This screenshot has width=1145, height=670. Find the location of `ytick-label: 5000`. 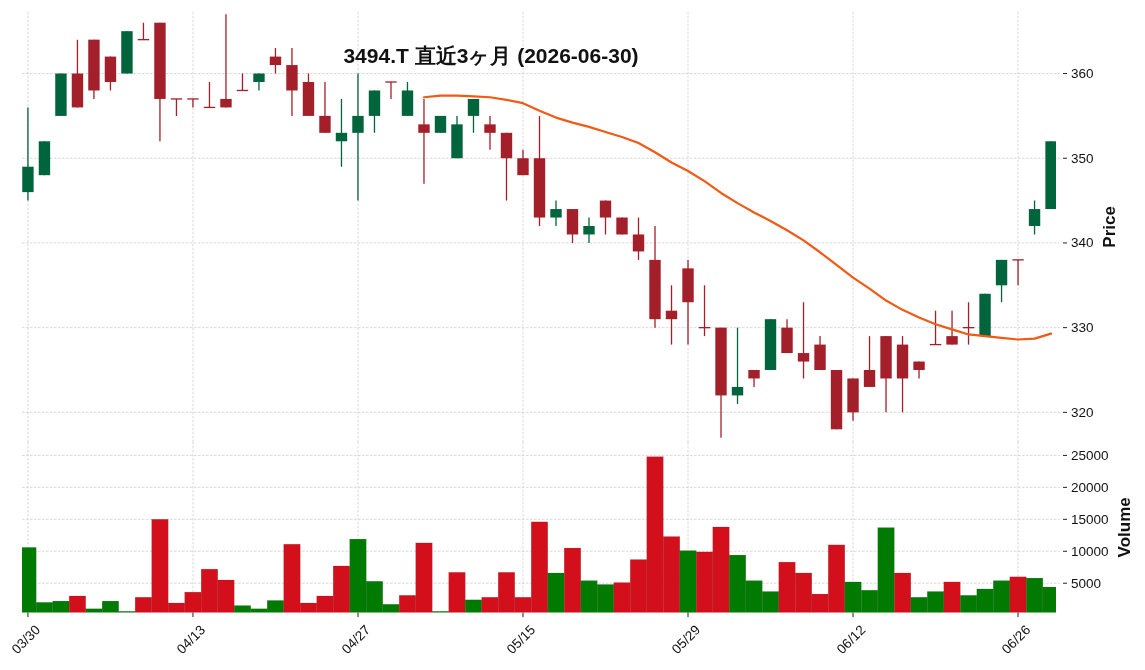

ytick-label: 5000 is located at coordinates (1086, 583).